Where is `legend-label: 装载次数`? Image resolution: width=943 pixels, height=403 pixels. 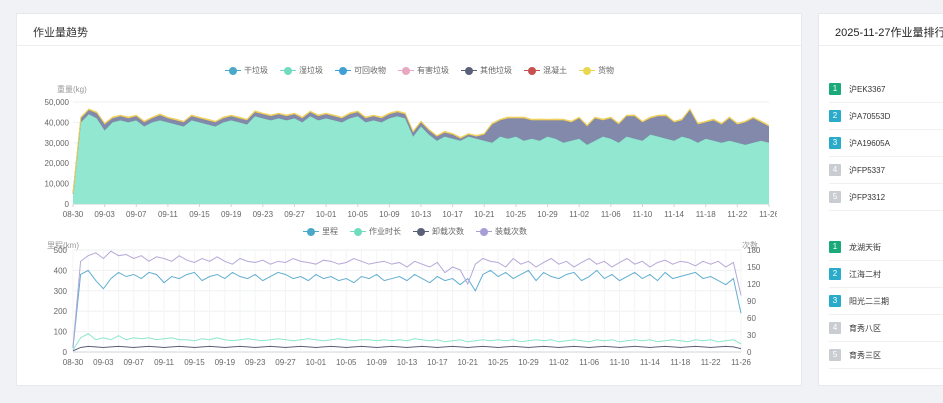 legend-label: 装载次数 is located at coordinates (511, 231).